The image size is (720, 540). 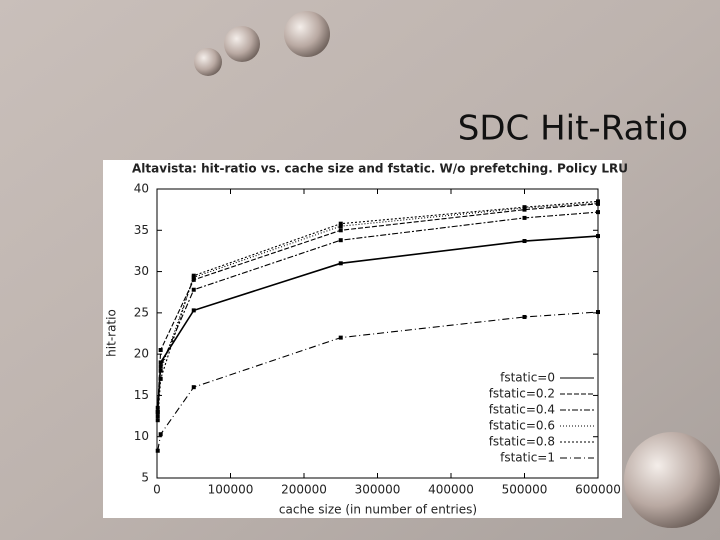 I want to click on x-tick-label: 600000, so click(x=598, y=490).